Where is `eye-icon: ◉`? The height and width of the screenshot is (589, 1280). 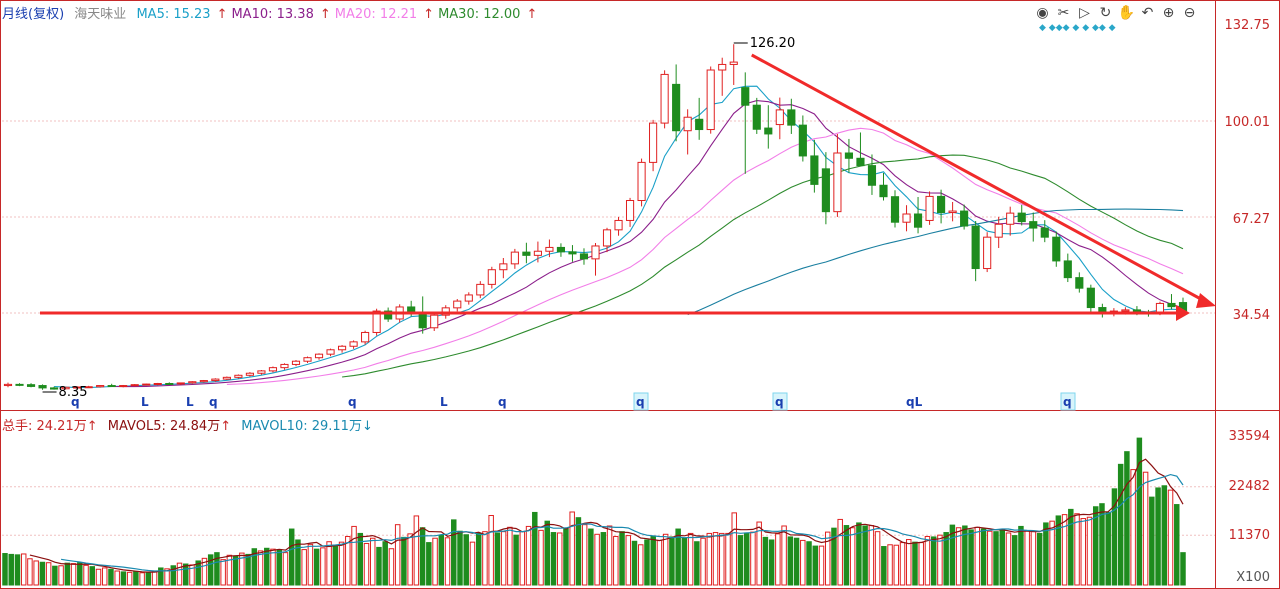 eye-icon: ◉ is located at coordinates (1042, 12).